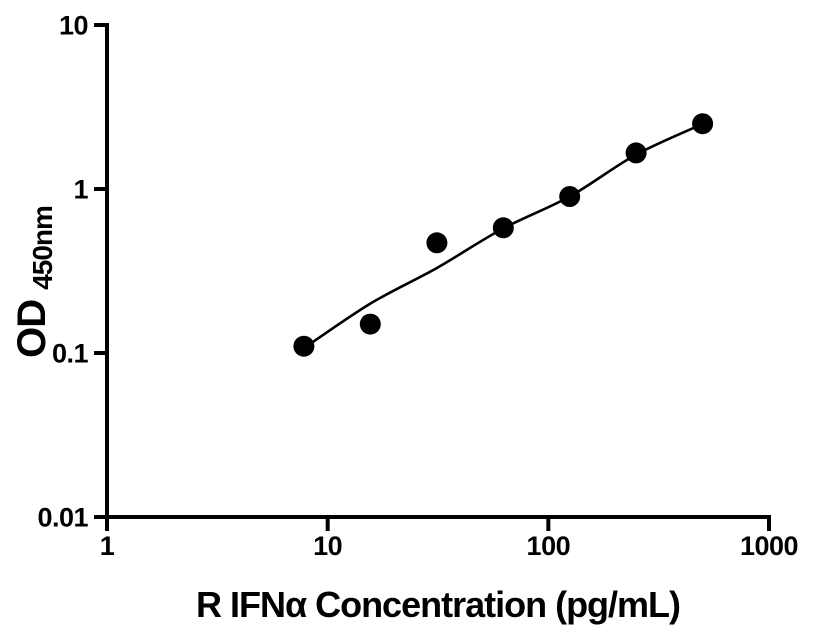 The image size is (816, 640). What do you see at coordinates (32, 329) in the screenshot?
I see `y-axis-title-main: OD` at bounding box center [32, 329].